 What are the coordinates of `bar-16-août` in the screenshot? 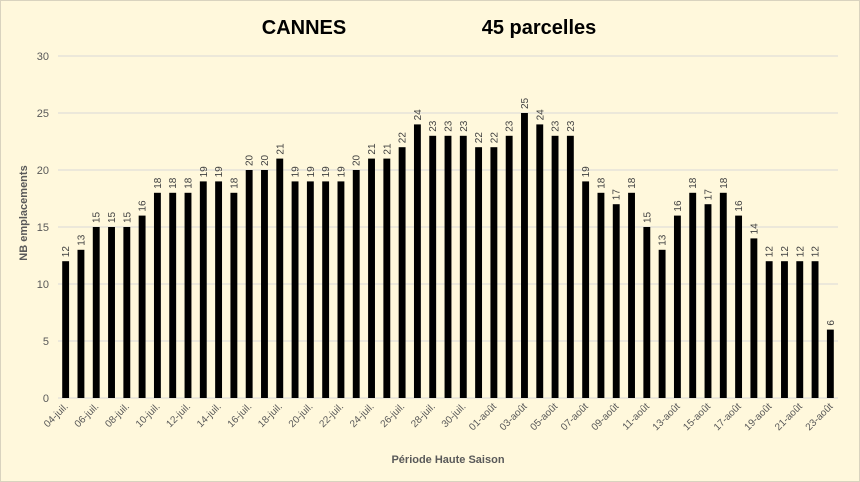 It's located at (723, 295).